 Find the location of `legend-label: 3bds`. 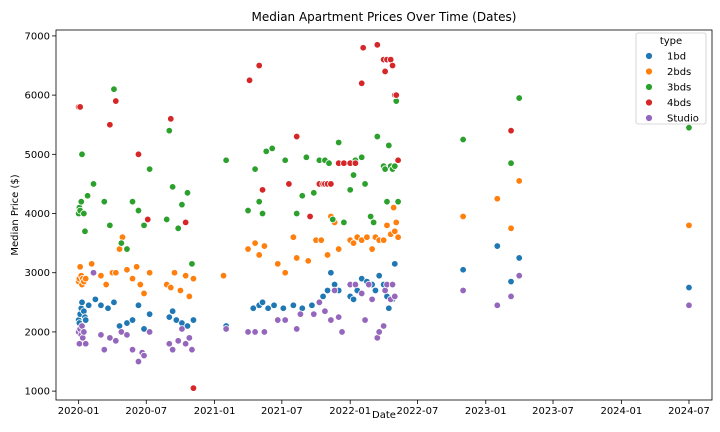

legend-label: 3bds is located at coordinates (679, 88).